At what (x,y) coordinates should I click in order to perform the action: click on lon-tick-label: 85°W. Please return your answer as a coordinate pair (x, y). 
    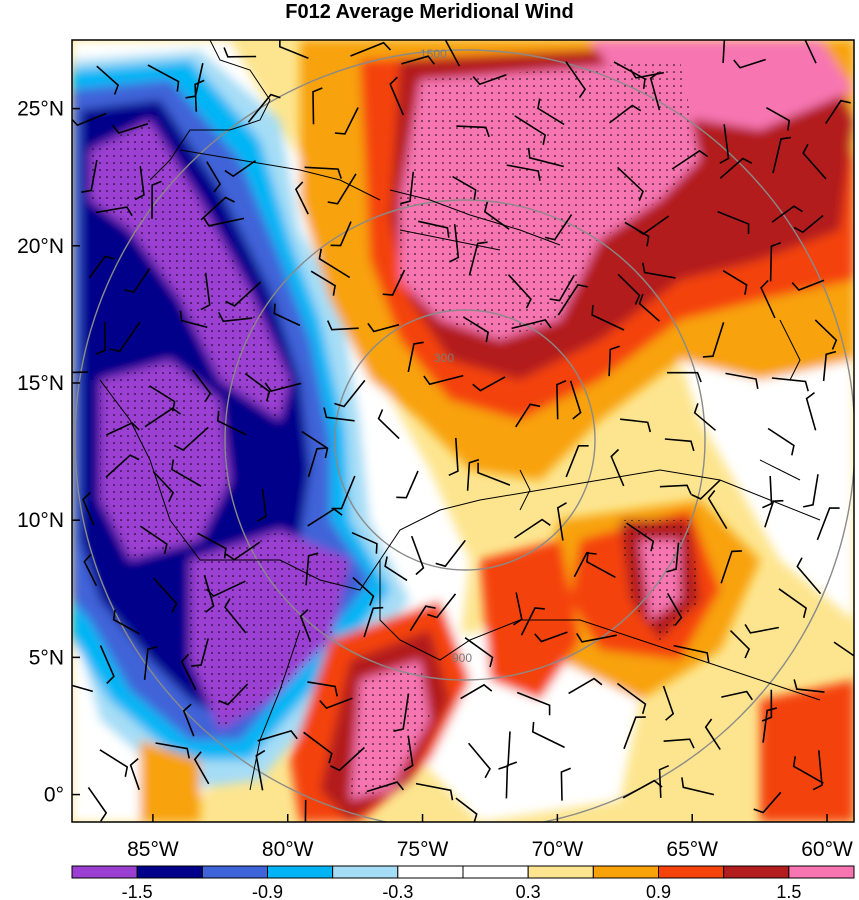
    Looking at the image, I should click on (153, 849).